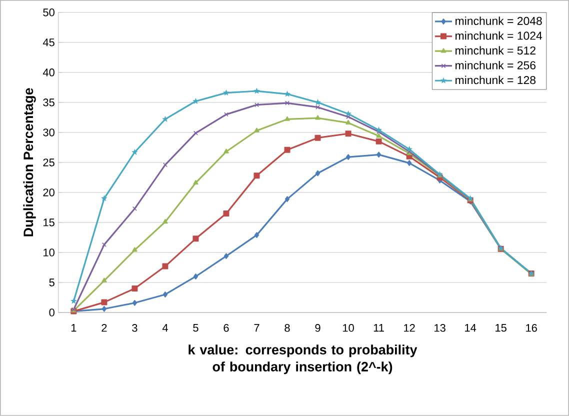 The width and height of the screenshot is (569, 416). Describe the element at coordinates (48, 12) in the screenshot. I see `y-tick-label: 50` at that location.